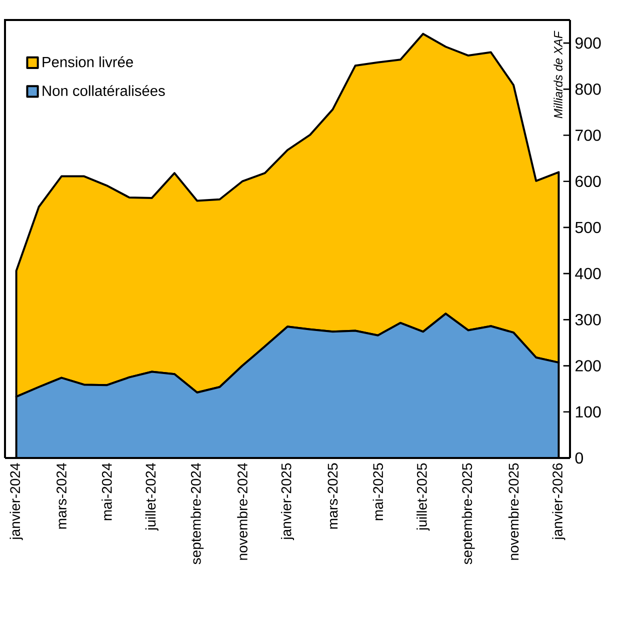 This screenshot has height=634, width=632. What do you see at coordinates (588, 89) in the screenshot?
I see `y-tick-label: 800` at bounding box center [588, 89].